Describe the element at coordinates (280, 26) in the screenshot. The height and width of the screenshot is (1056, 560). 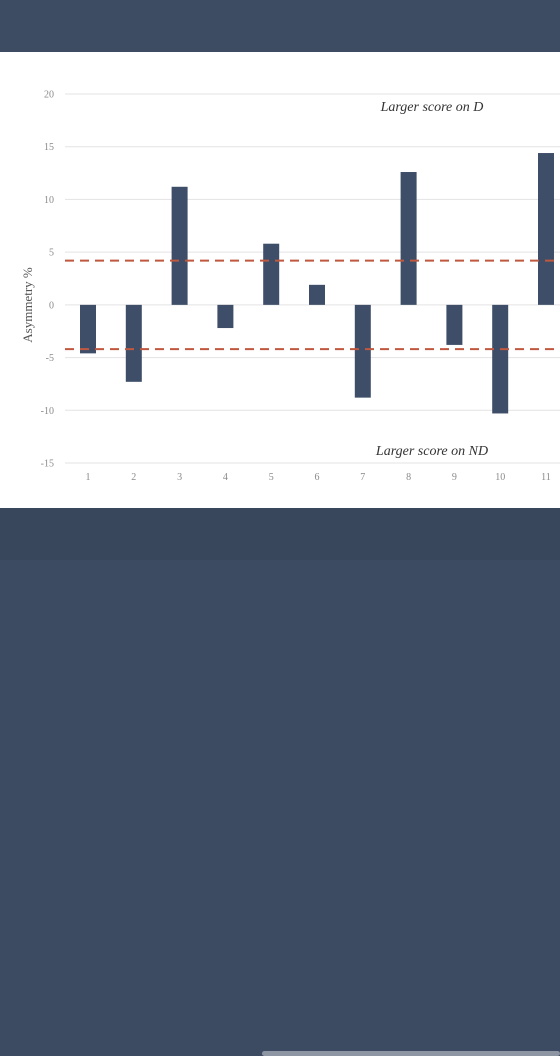
I see `top-dark-band` at that location.